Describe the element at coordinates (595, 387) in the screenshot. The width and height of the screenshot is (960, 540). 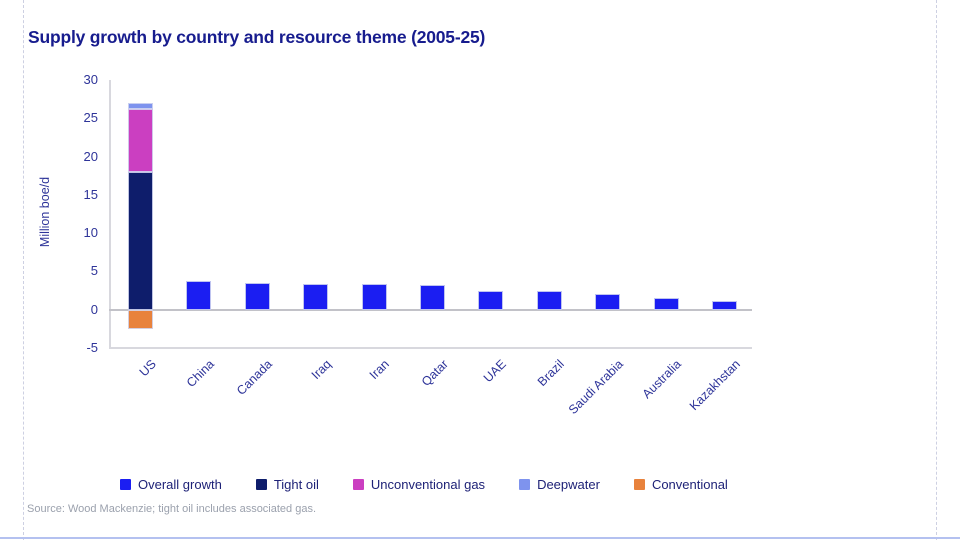
I see `x-axis-label-saudi-arabia: Saudi Arabia` at that location.